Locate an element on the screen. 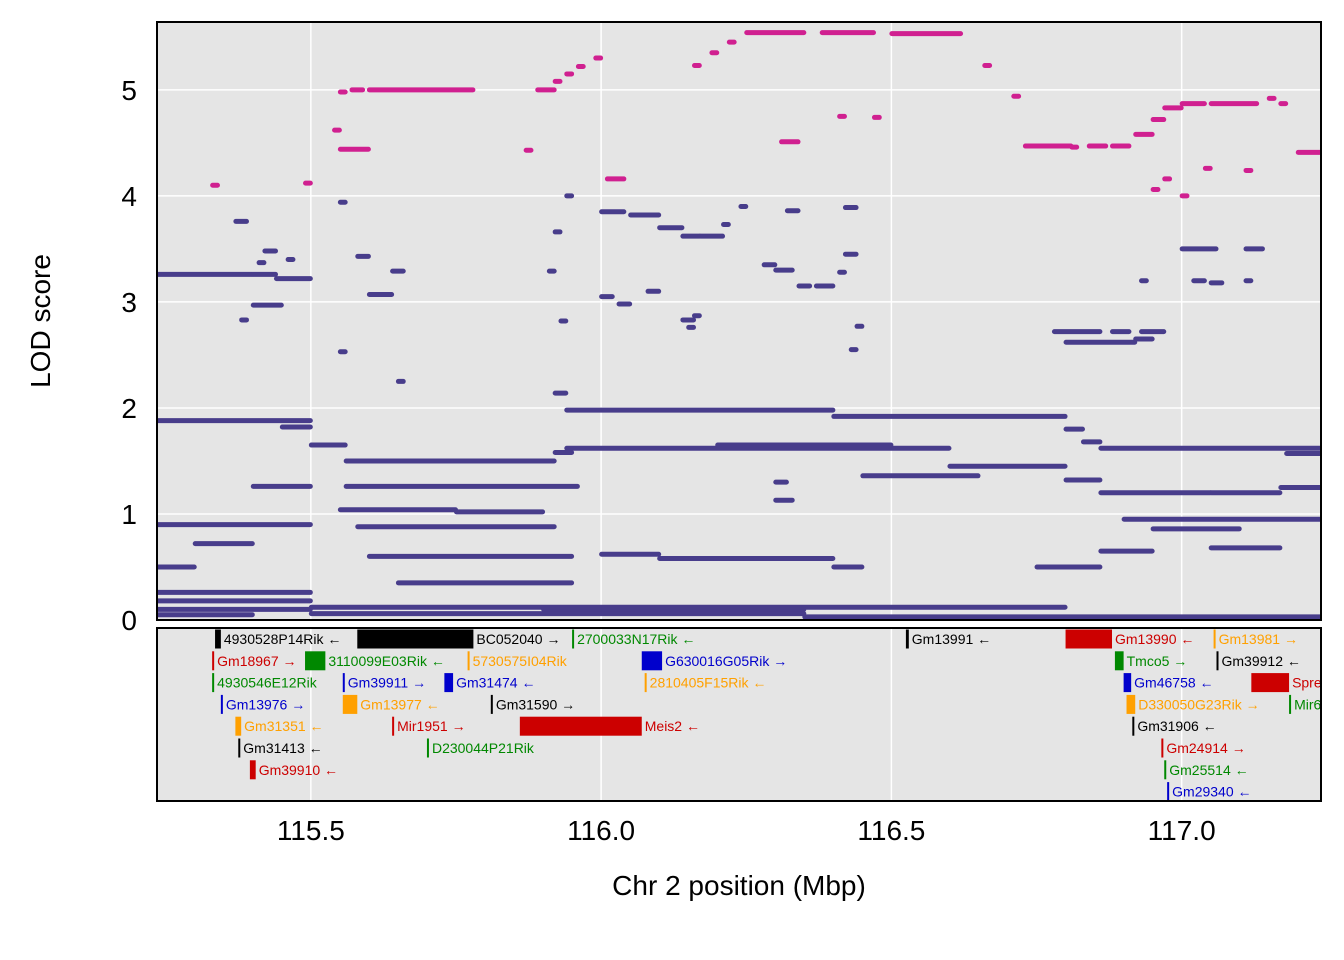 This screenshot has height=960, width=1344. gene-label: 3110099E03Rik ← is located at coordinates (386, 661).